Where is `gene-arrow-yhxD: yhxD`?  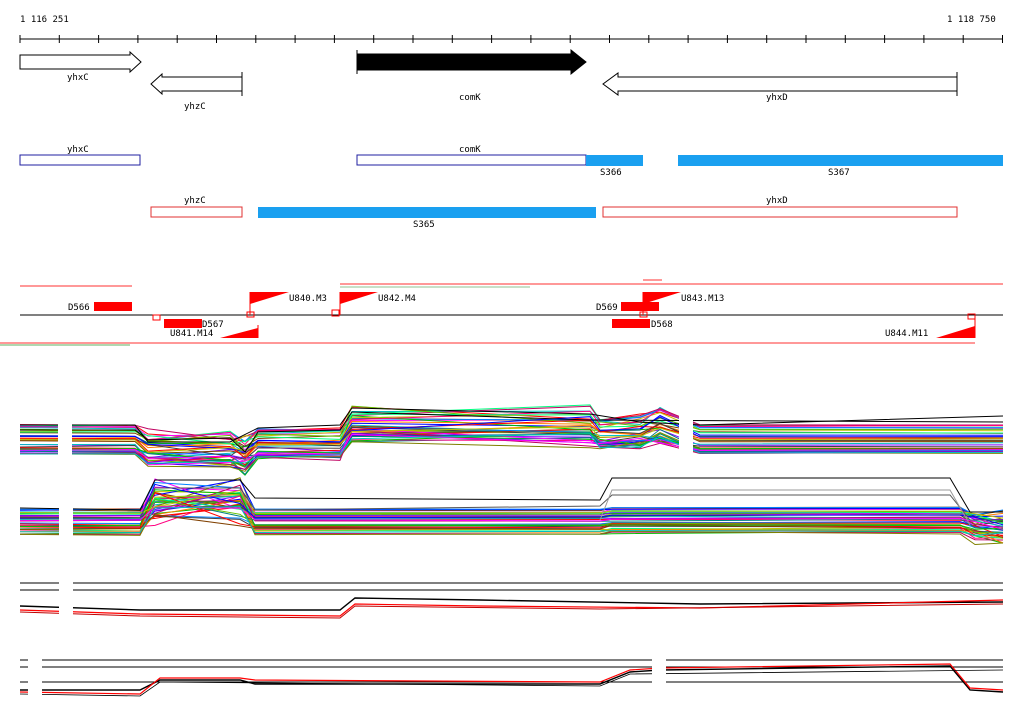 gene-arrow-yhxD: yhxD is located at coordinates (780, 87).